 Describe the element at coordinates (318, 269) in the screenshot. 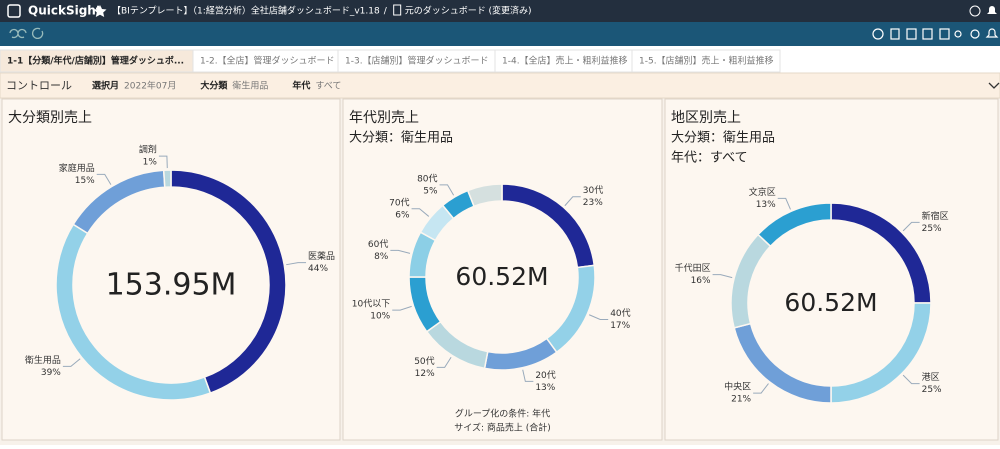

I see `value-label: 44%` at that location.